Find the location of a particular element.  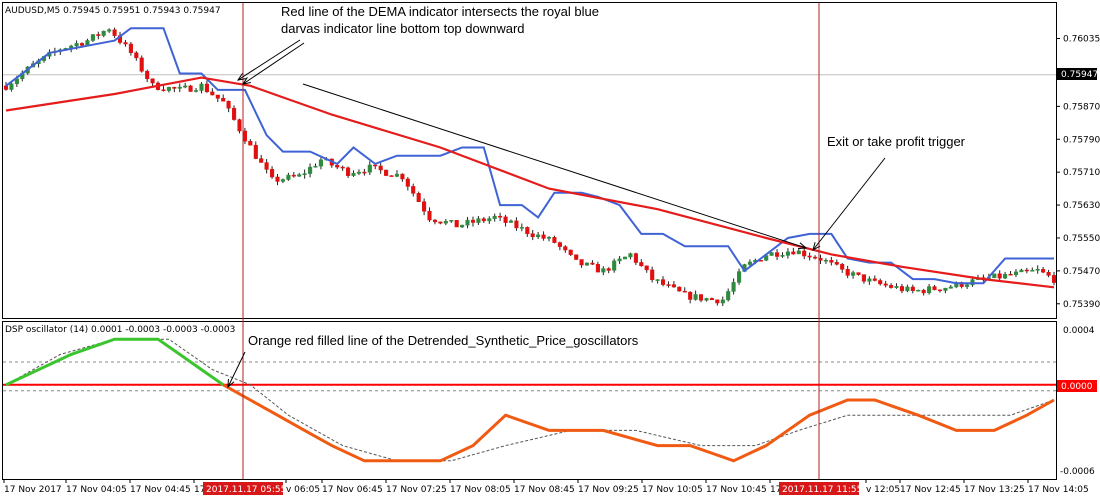

price-tick-label: 0.75790 is located at coordinates (1081, 140).